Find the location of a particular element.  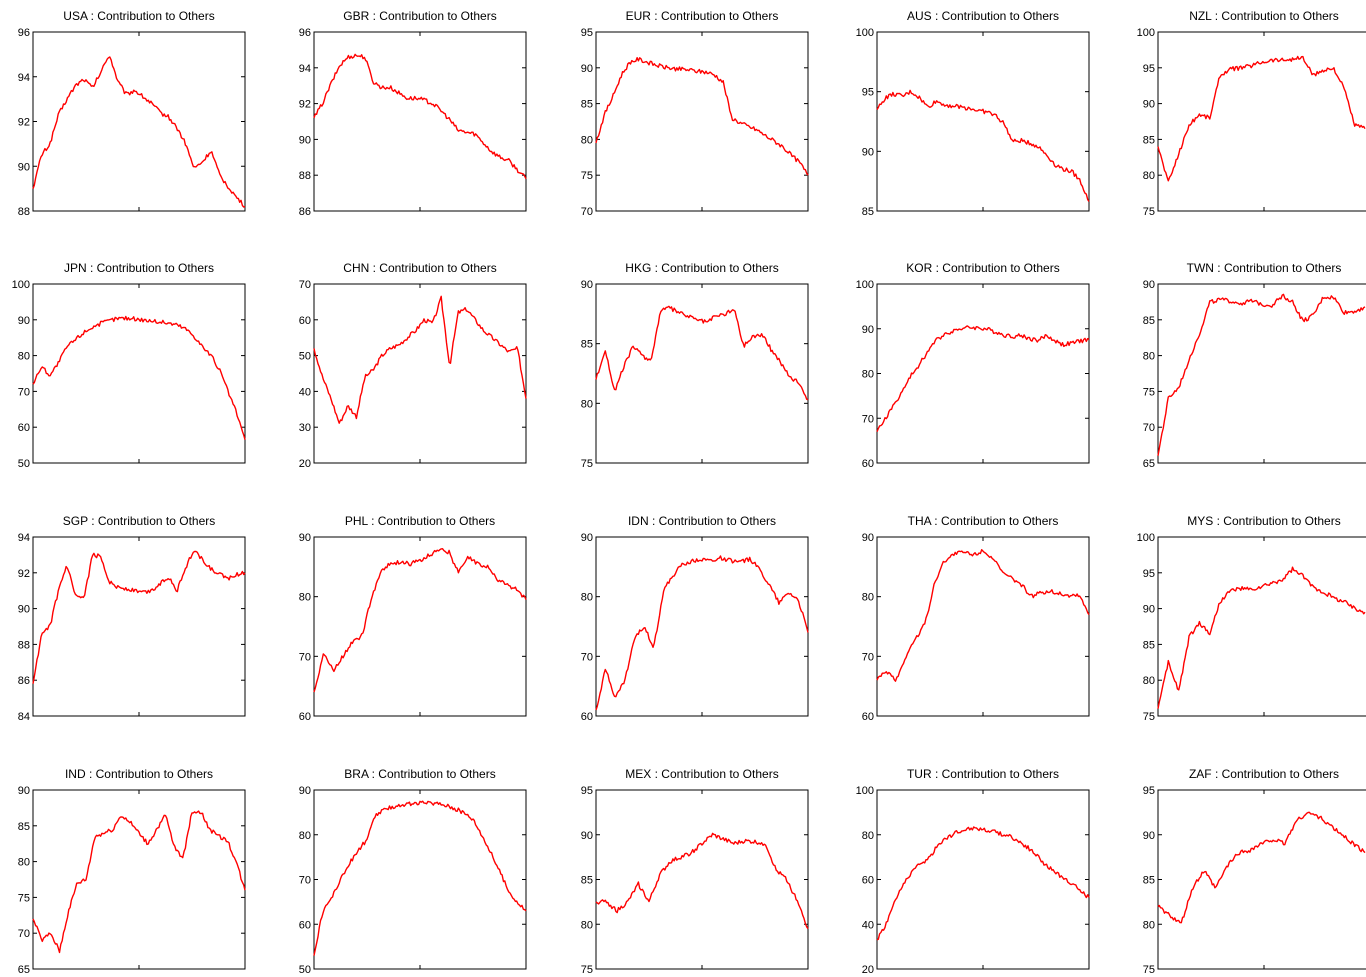

subplot-8: KOR : Contribution to Others 60 70 80 90 100 is located at coordinates (973, 365).